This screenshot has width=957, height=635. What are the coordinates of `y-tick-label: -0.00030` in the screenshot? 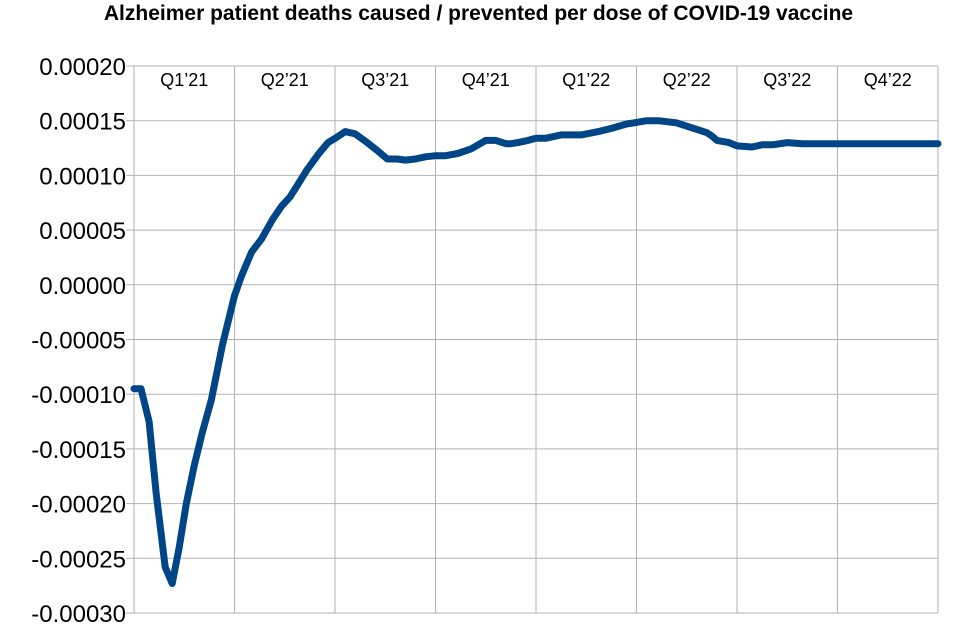 It's located at (78, 614).